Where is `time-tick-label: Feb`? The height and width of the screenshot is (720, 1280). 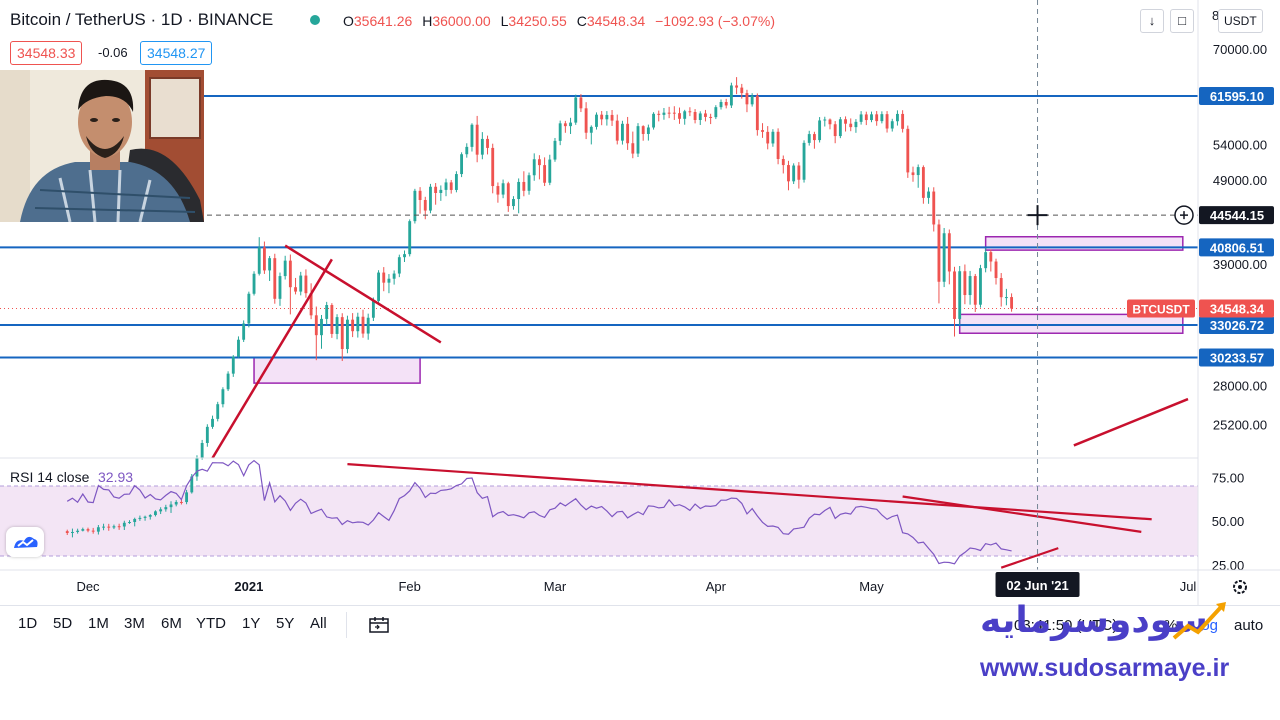
time-tick-label: Feb is located at coordinates (409, 586).